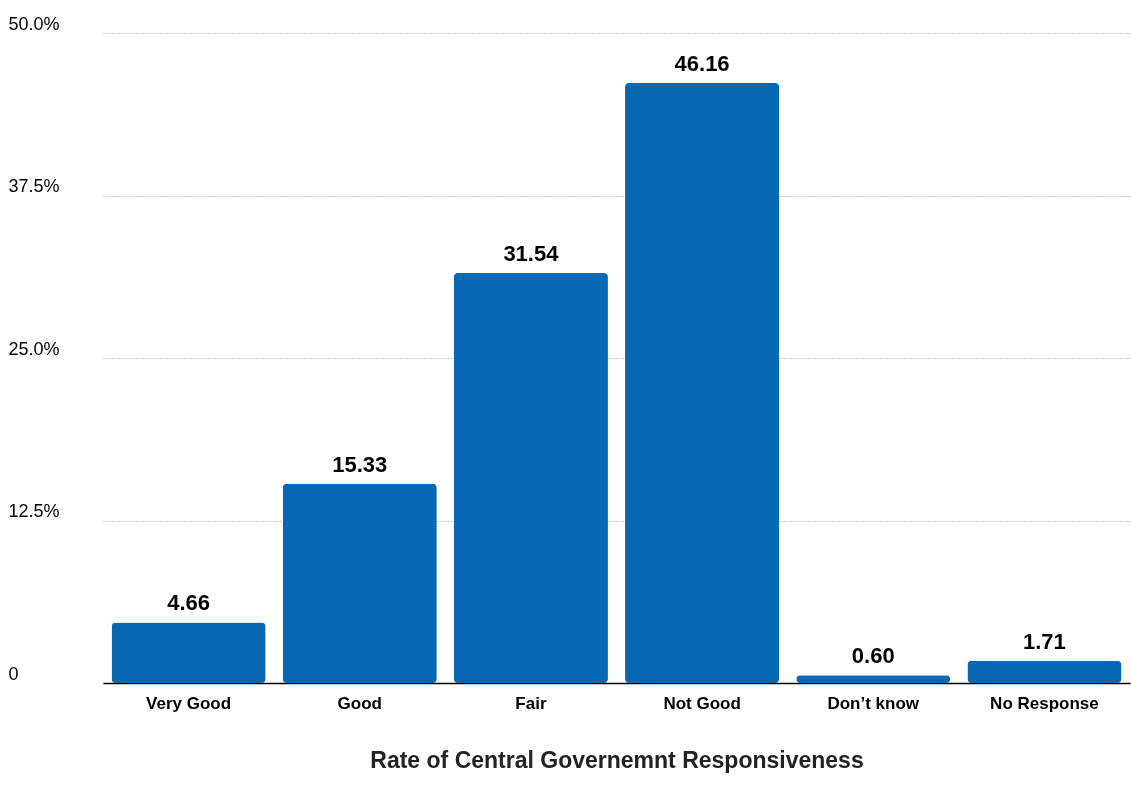  Describe the element at coordinates (531, 703) in the screenshot. I see `x-tick-label: Fair` at that location.